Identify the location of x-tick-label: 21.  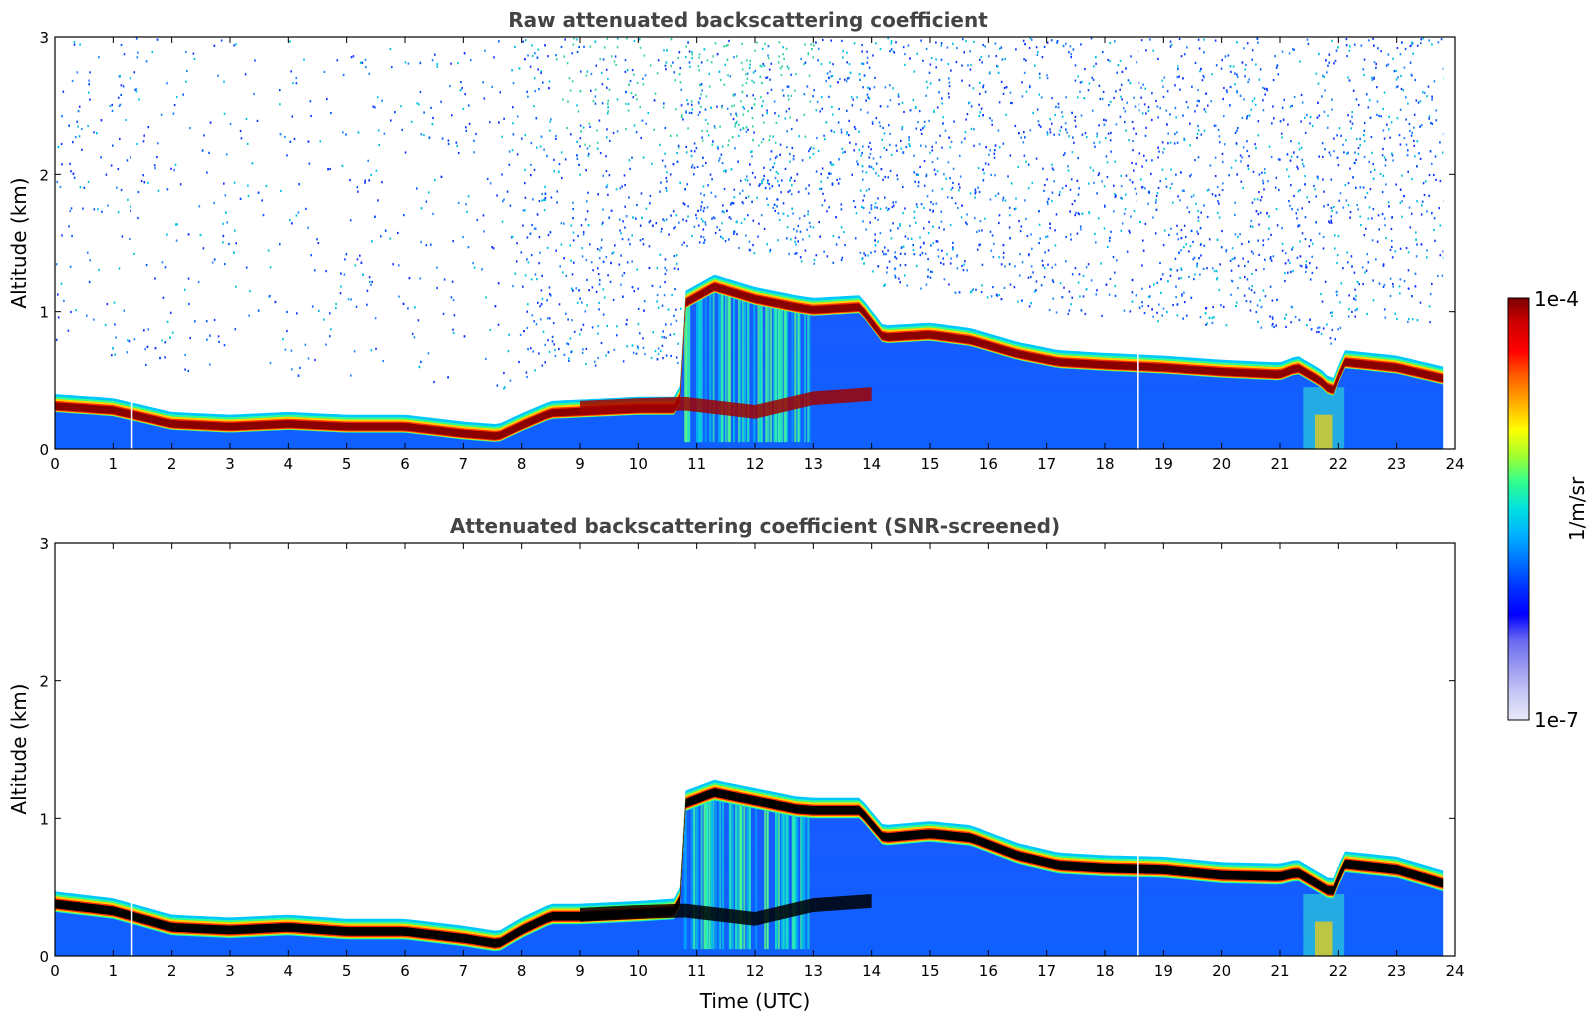
(1279, 971).